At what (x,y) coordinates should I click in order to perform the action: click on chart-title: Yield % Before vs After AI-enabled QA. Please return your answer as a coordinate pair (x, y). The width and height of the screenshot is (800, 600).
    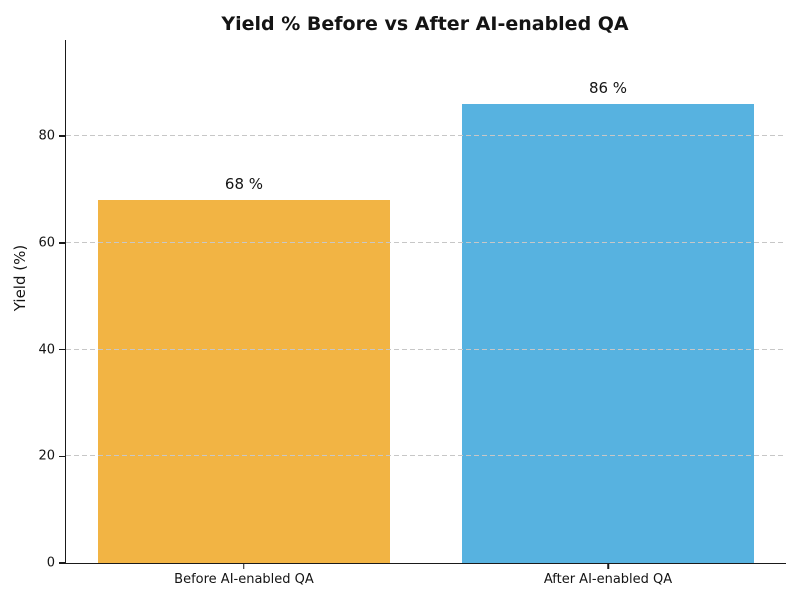
    Looking at the image, I should click on (425, 24).